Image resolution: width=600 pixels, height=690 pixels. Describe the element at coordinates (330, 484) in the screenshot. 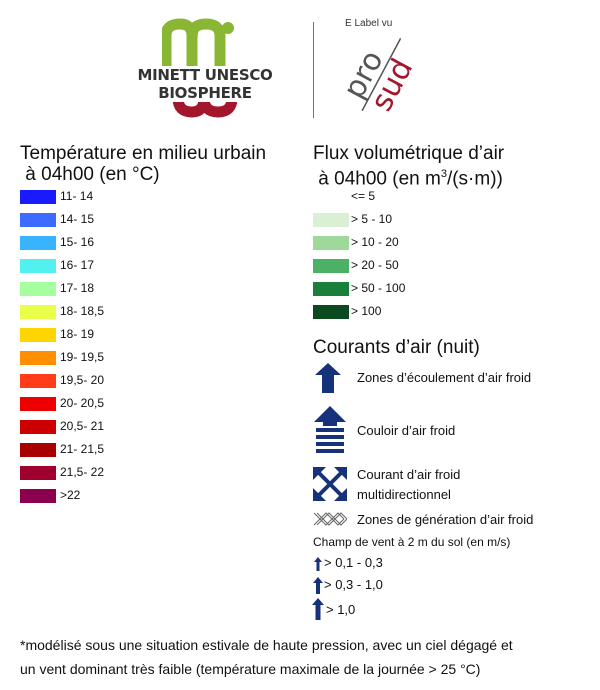

I see `multidirectional-arrows-icon` at that location.